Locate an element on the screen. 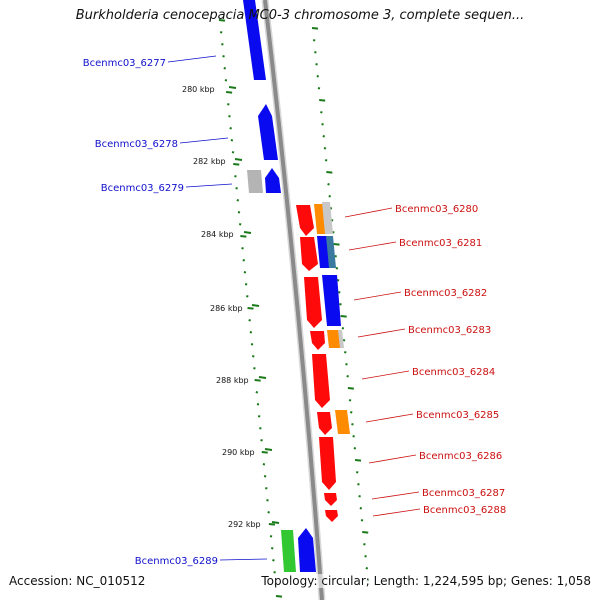  gene-label-right: Bcenmc03_6285 is located at coordinates (457, 415).